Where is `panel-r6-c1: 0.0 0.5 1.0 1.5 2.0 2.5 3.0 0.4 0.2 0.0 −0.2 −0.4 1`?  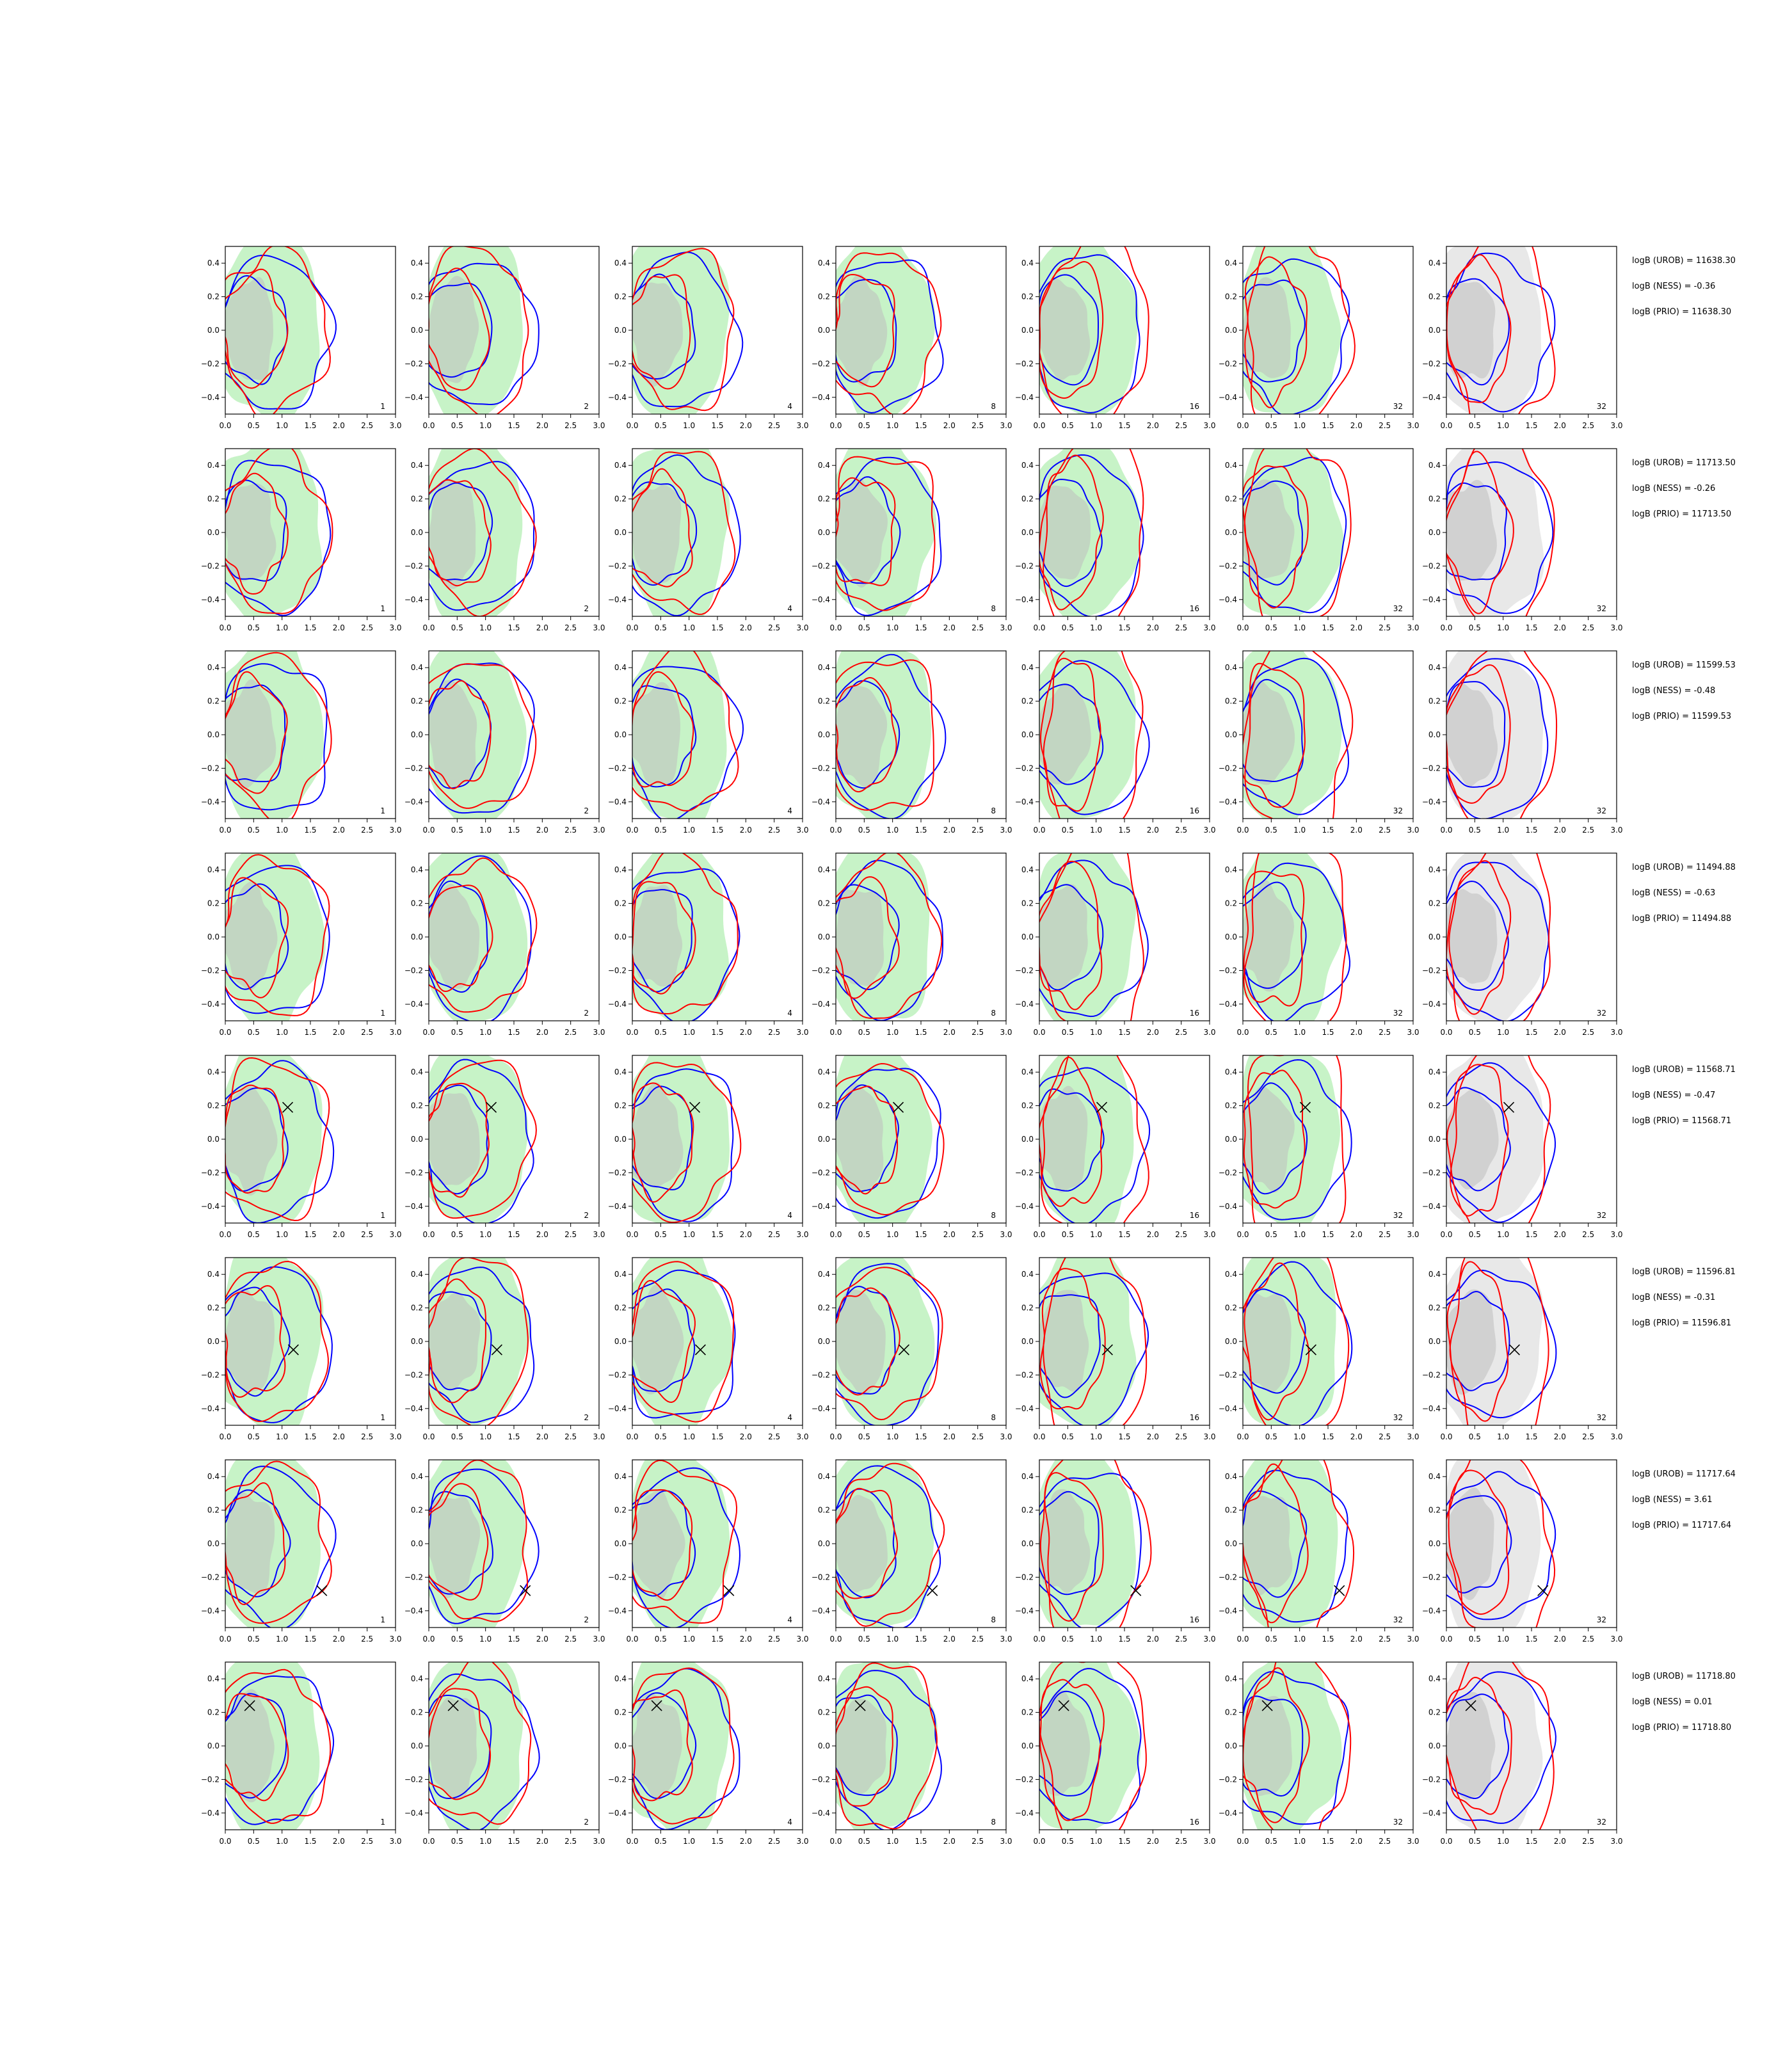
panel-r6-c1: 0.0 0.5 1.0 1.5 2.0 2.5 3.0 0.4 0.2 0.0 −0.2 −0.4 1 is located at coordinates (301, 1349).